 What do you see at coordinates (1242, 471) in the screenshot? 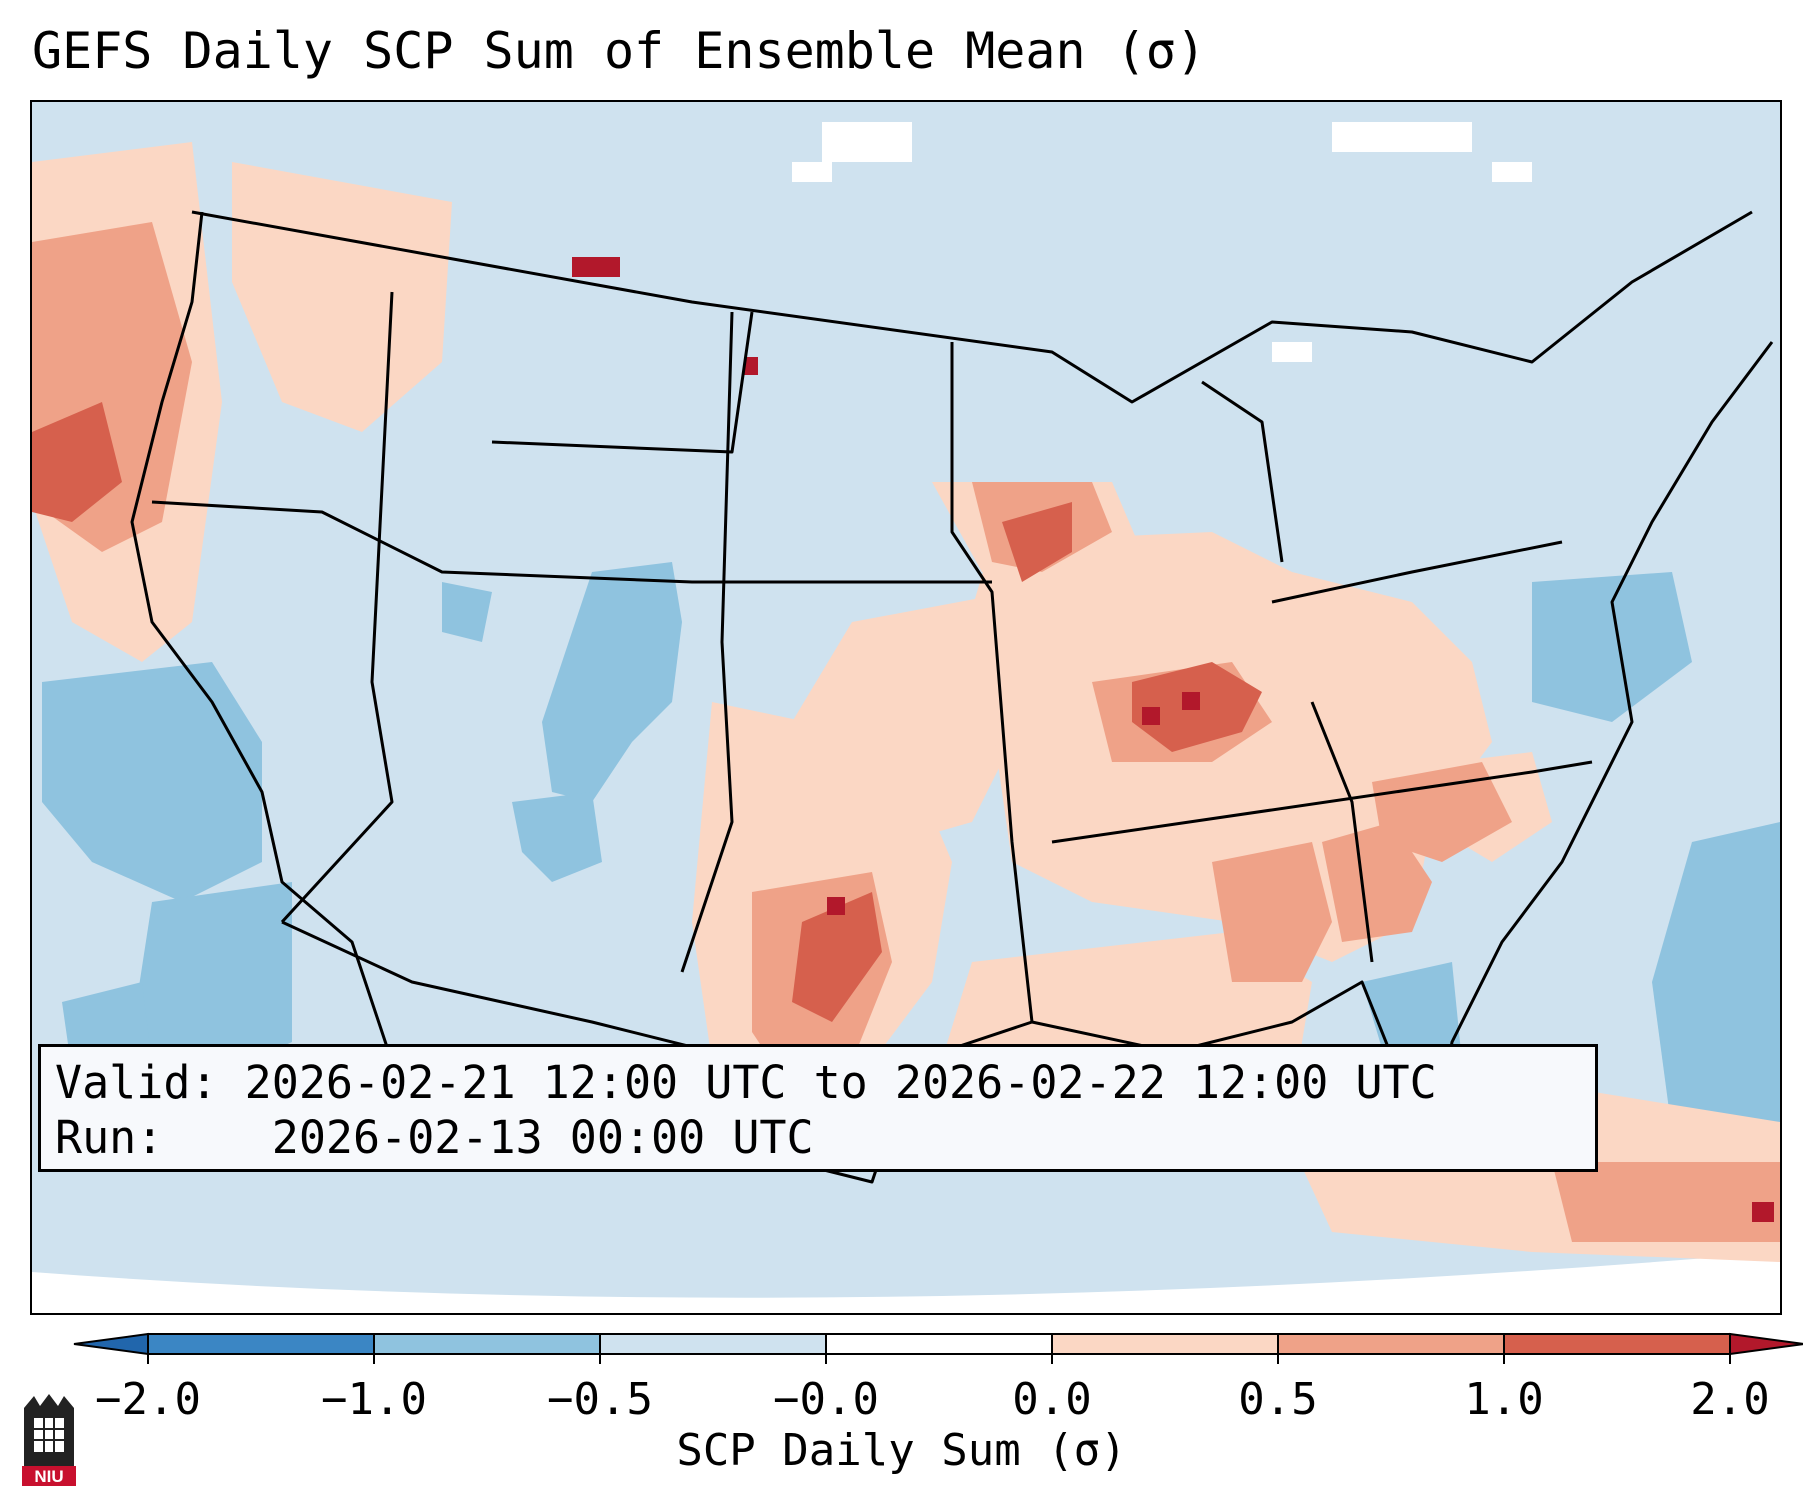
I see `great-lakes-outline` at bounding box center [1242, 471].